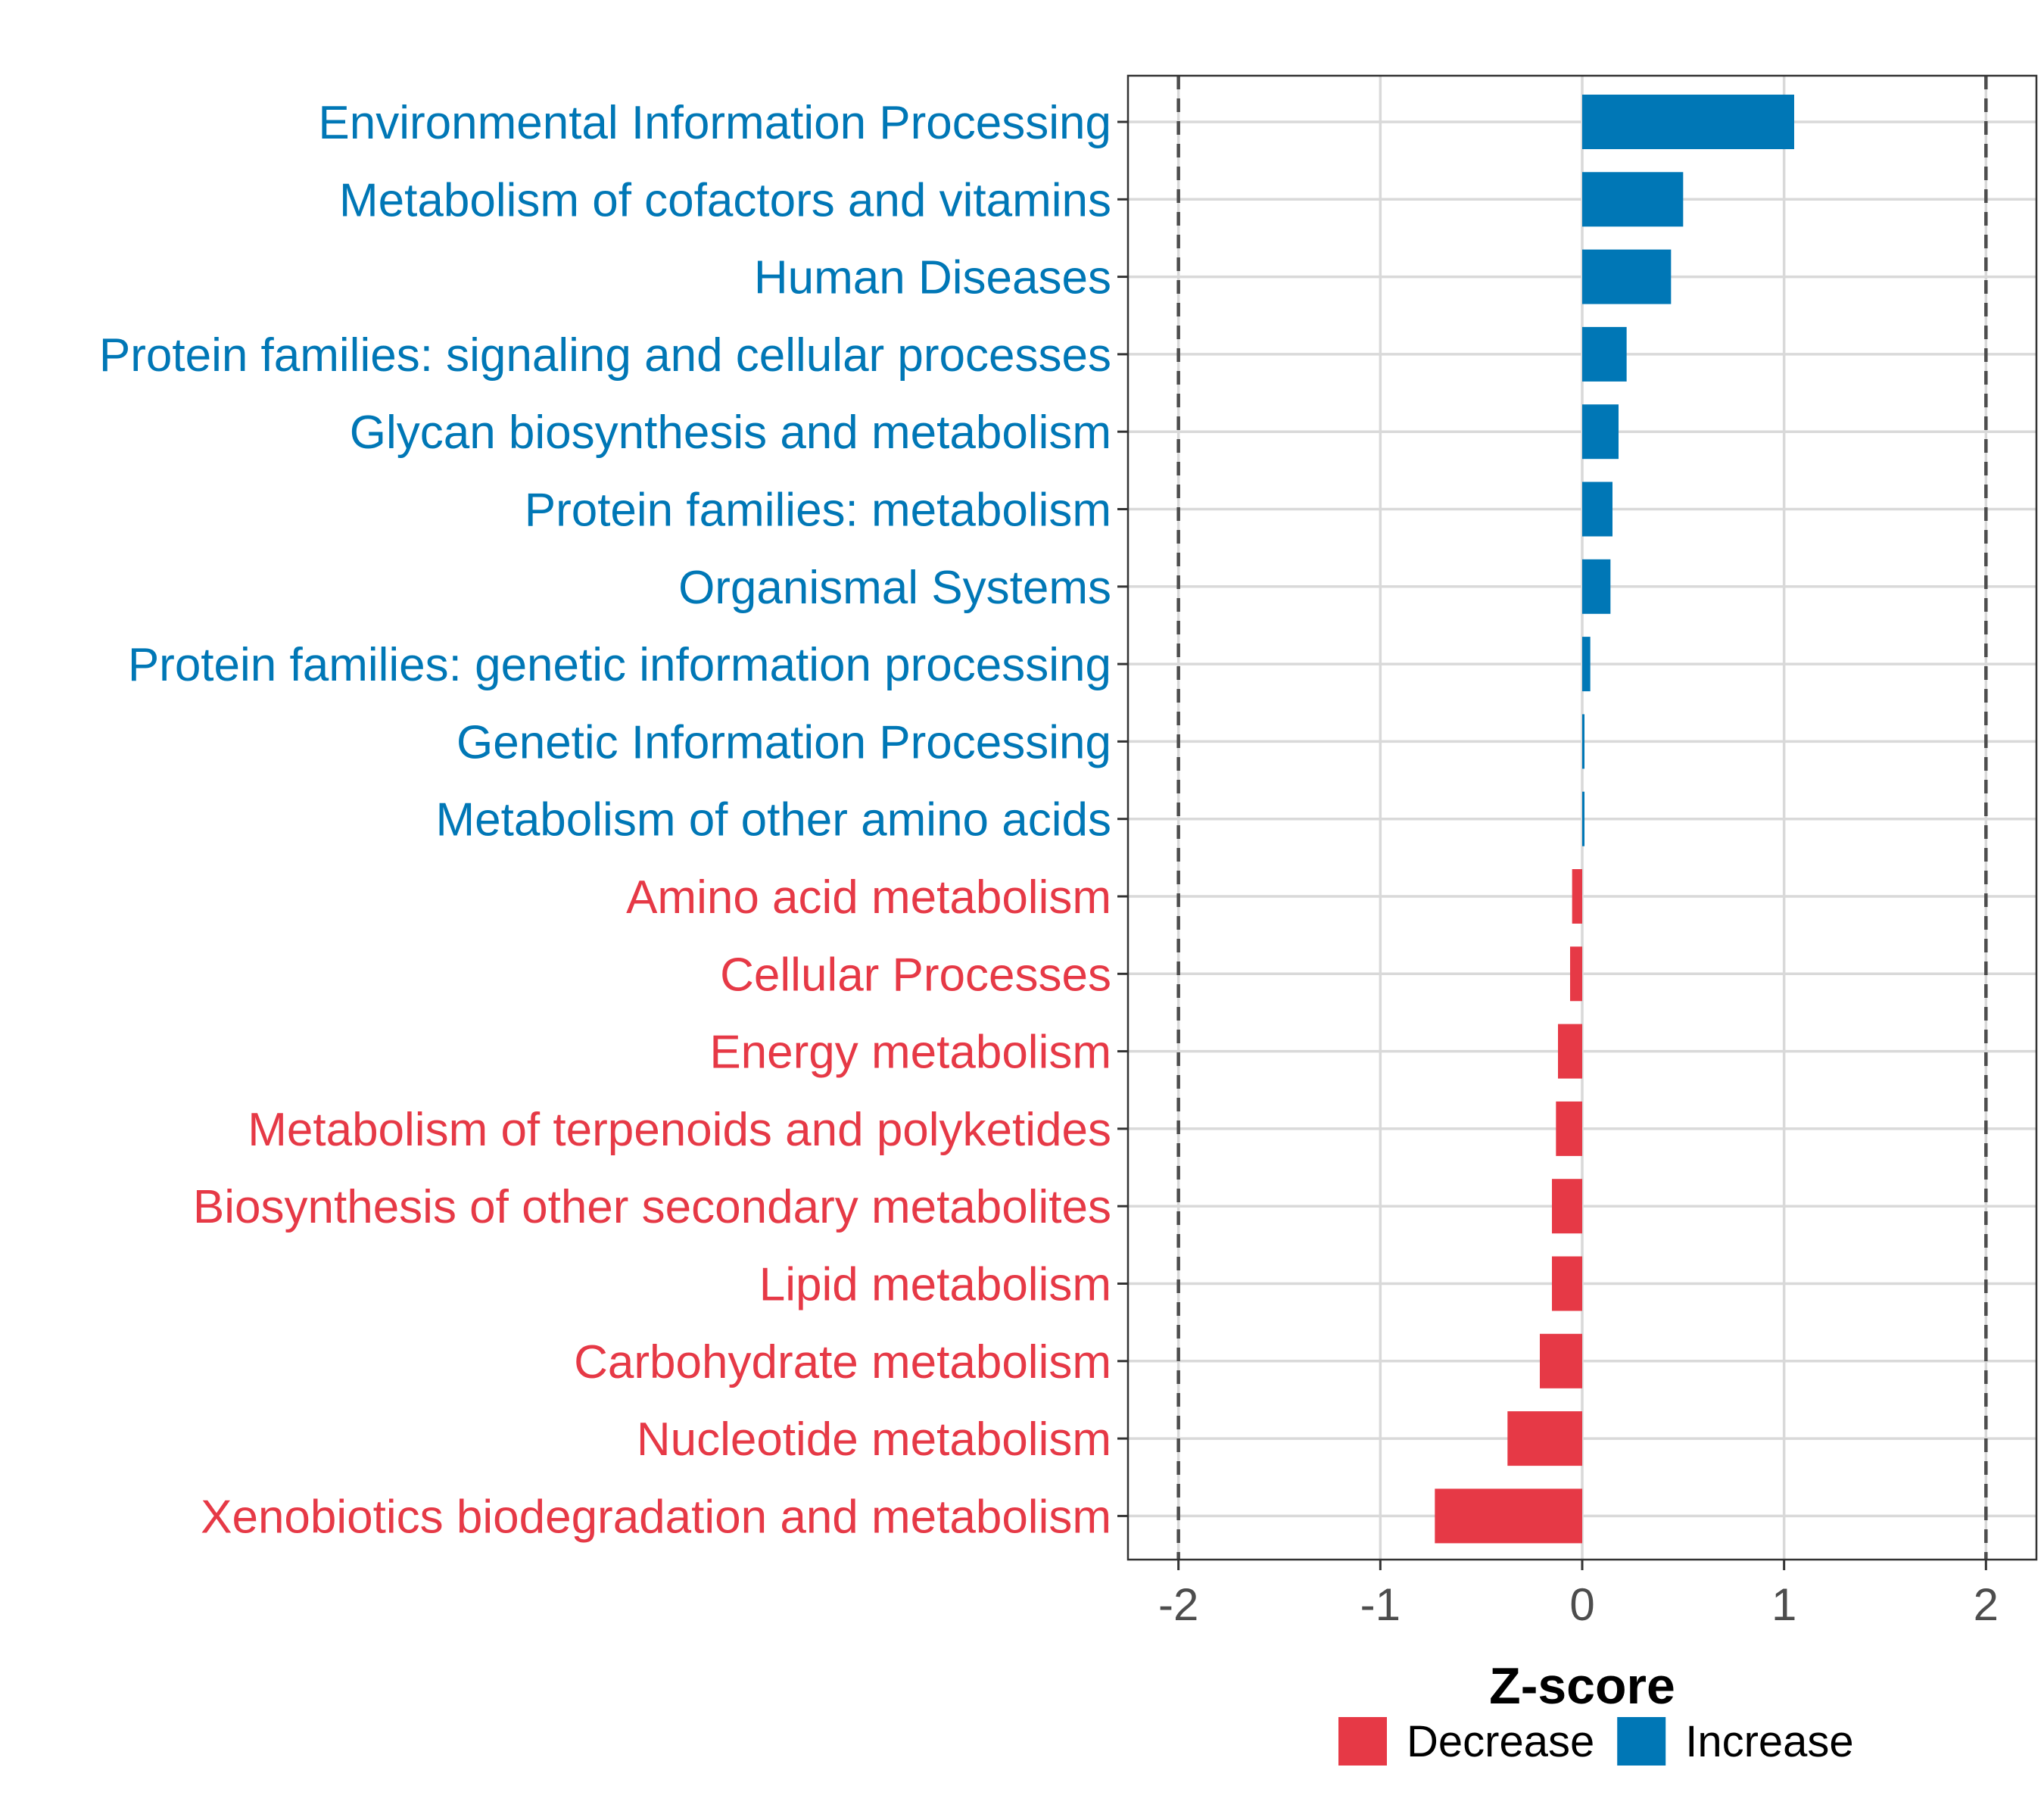 The width and height of the screenshot is (2044, 1817). I want to click on x-tick-label: 0, so click(1581, 1604).